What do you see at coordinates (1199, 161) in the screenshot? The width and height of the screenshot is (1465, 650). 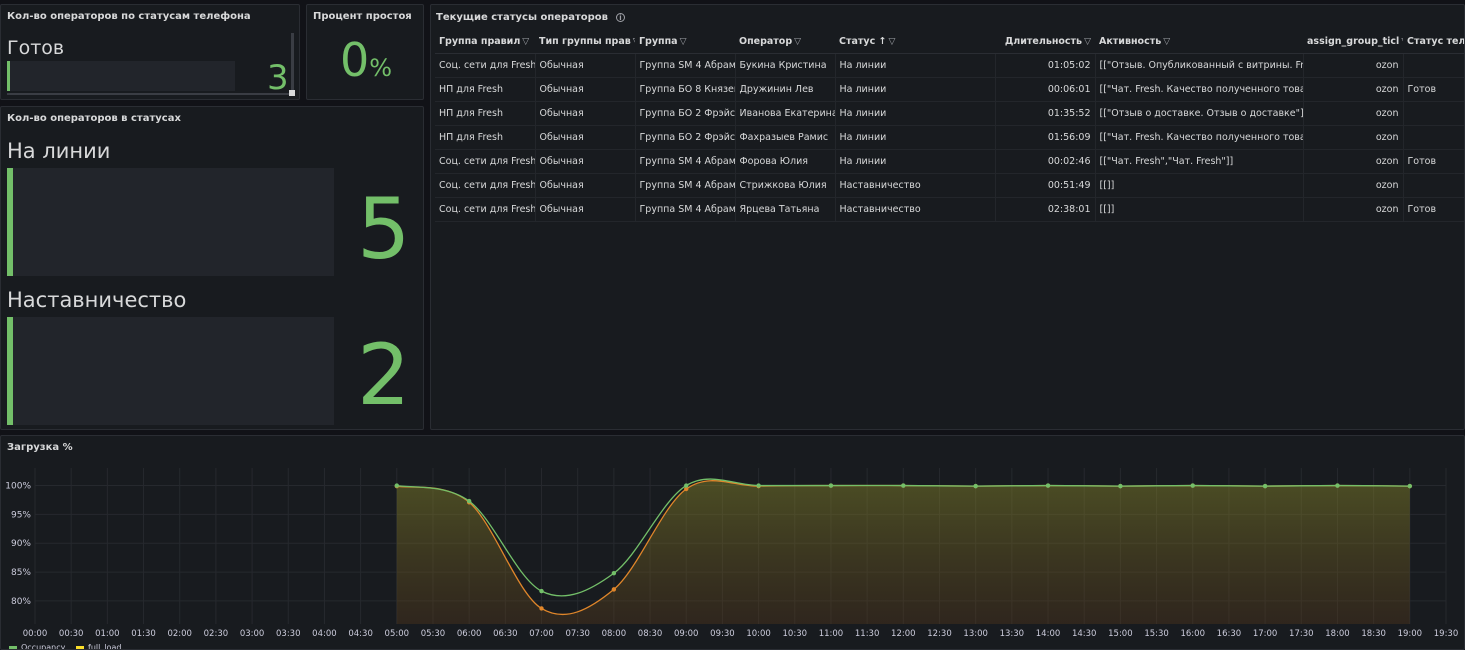 I see `table-cell: [["Чат. Fresh","Чат. Fresh"]]` at bounding box center [1199, 161].